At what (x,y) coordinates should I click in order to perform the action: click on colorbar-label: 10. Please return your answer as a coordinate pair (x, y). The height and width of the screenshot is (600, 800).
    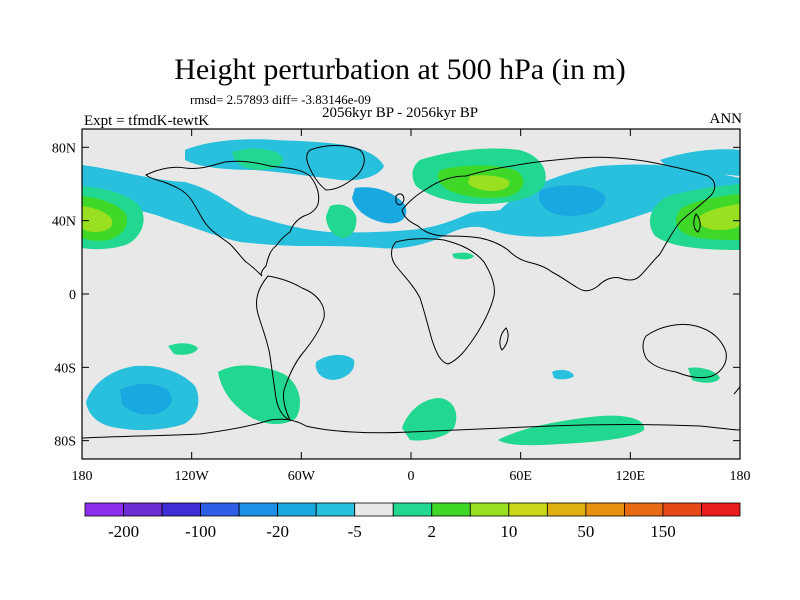
    Looking at the image, I should click on (508, 531).